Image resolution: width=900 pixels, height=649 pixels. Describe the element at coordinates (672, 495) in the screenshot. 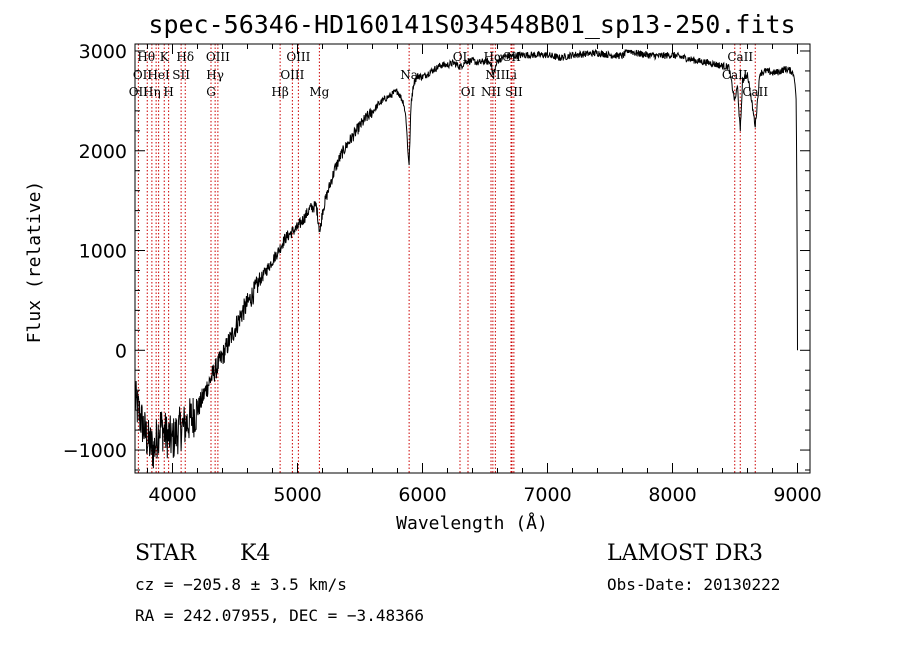

I see `x-tick-label: 8000` at that location.